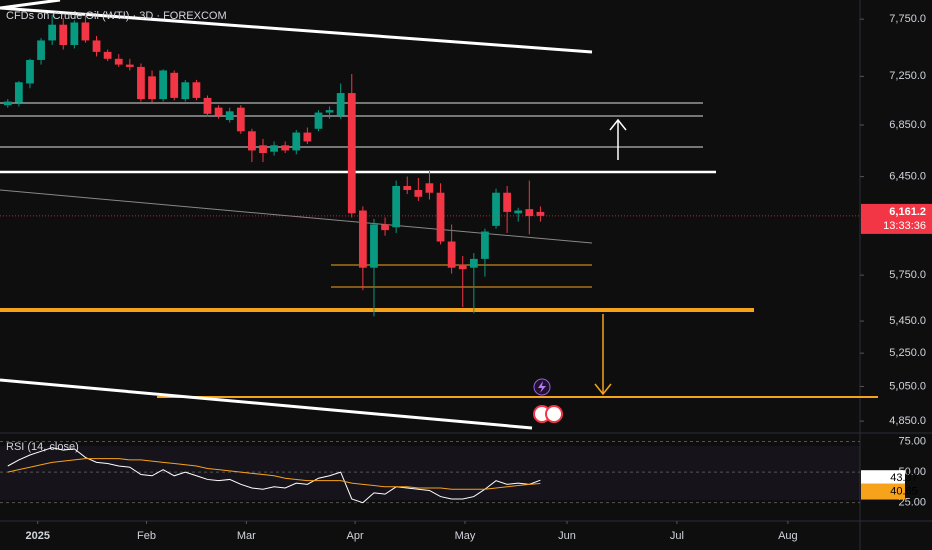 The height and width of the screenshot is (550, 932). I want to click on countdown: 13:33:36, so click(904, 226).